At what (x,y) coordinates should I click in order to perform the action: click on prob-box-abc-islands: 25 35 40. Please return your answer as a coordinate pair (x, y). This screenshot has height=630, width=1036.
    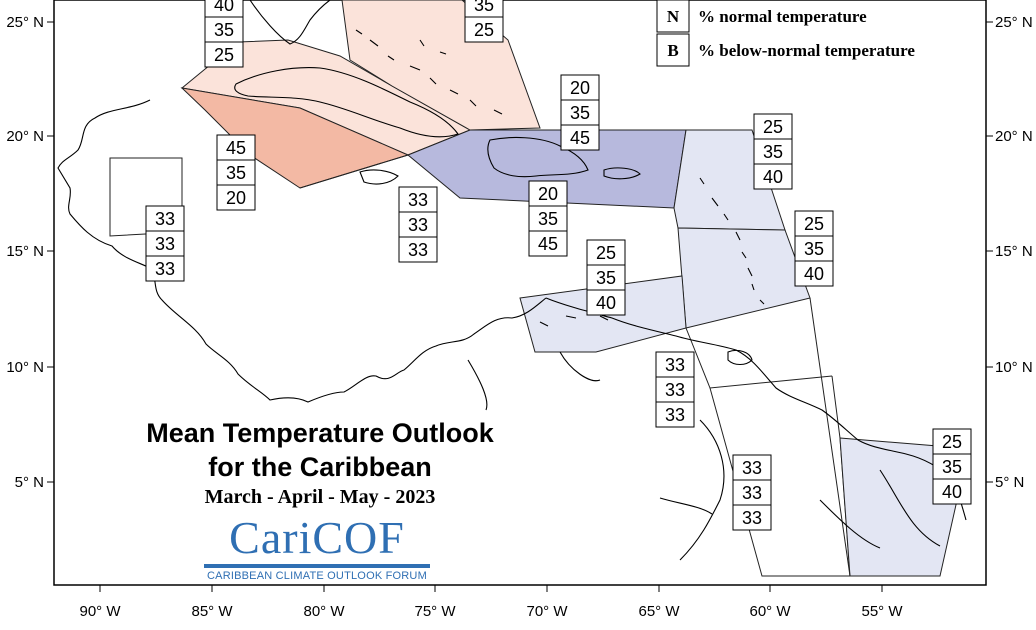
    Looking at the image, I should click on (606, 277).